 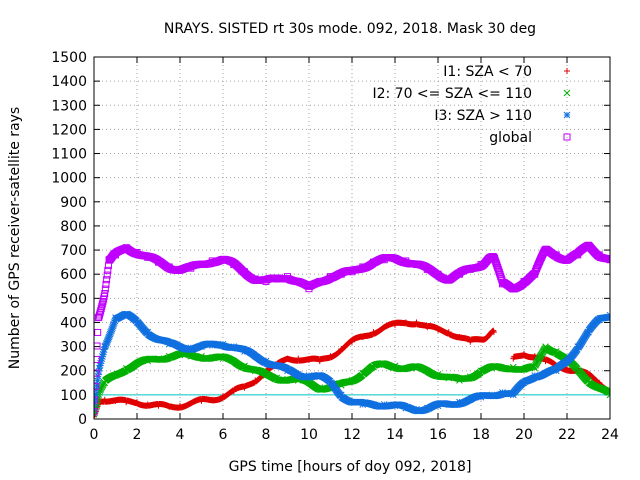 I want to click on series-2-sample, so click(x=608, y=392).